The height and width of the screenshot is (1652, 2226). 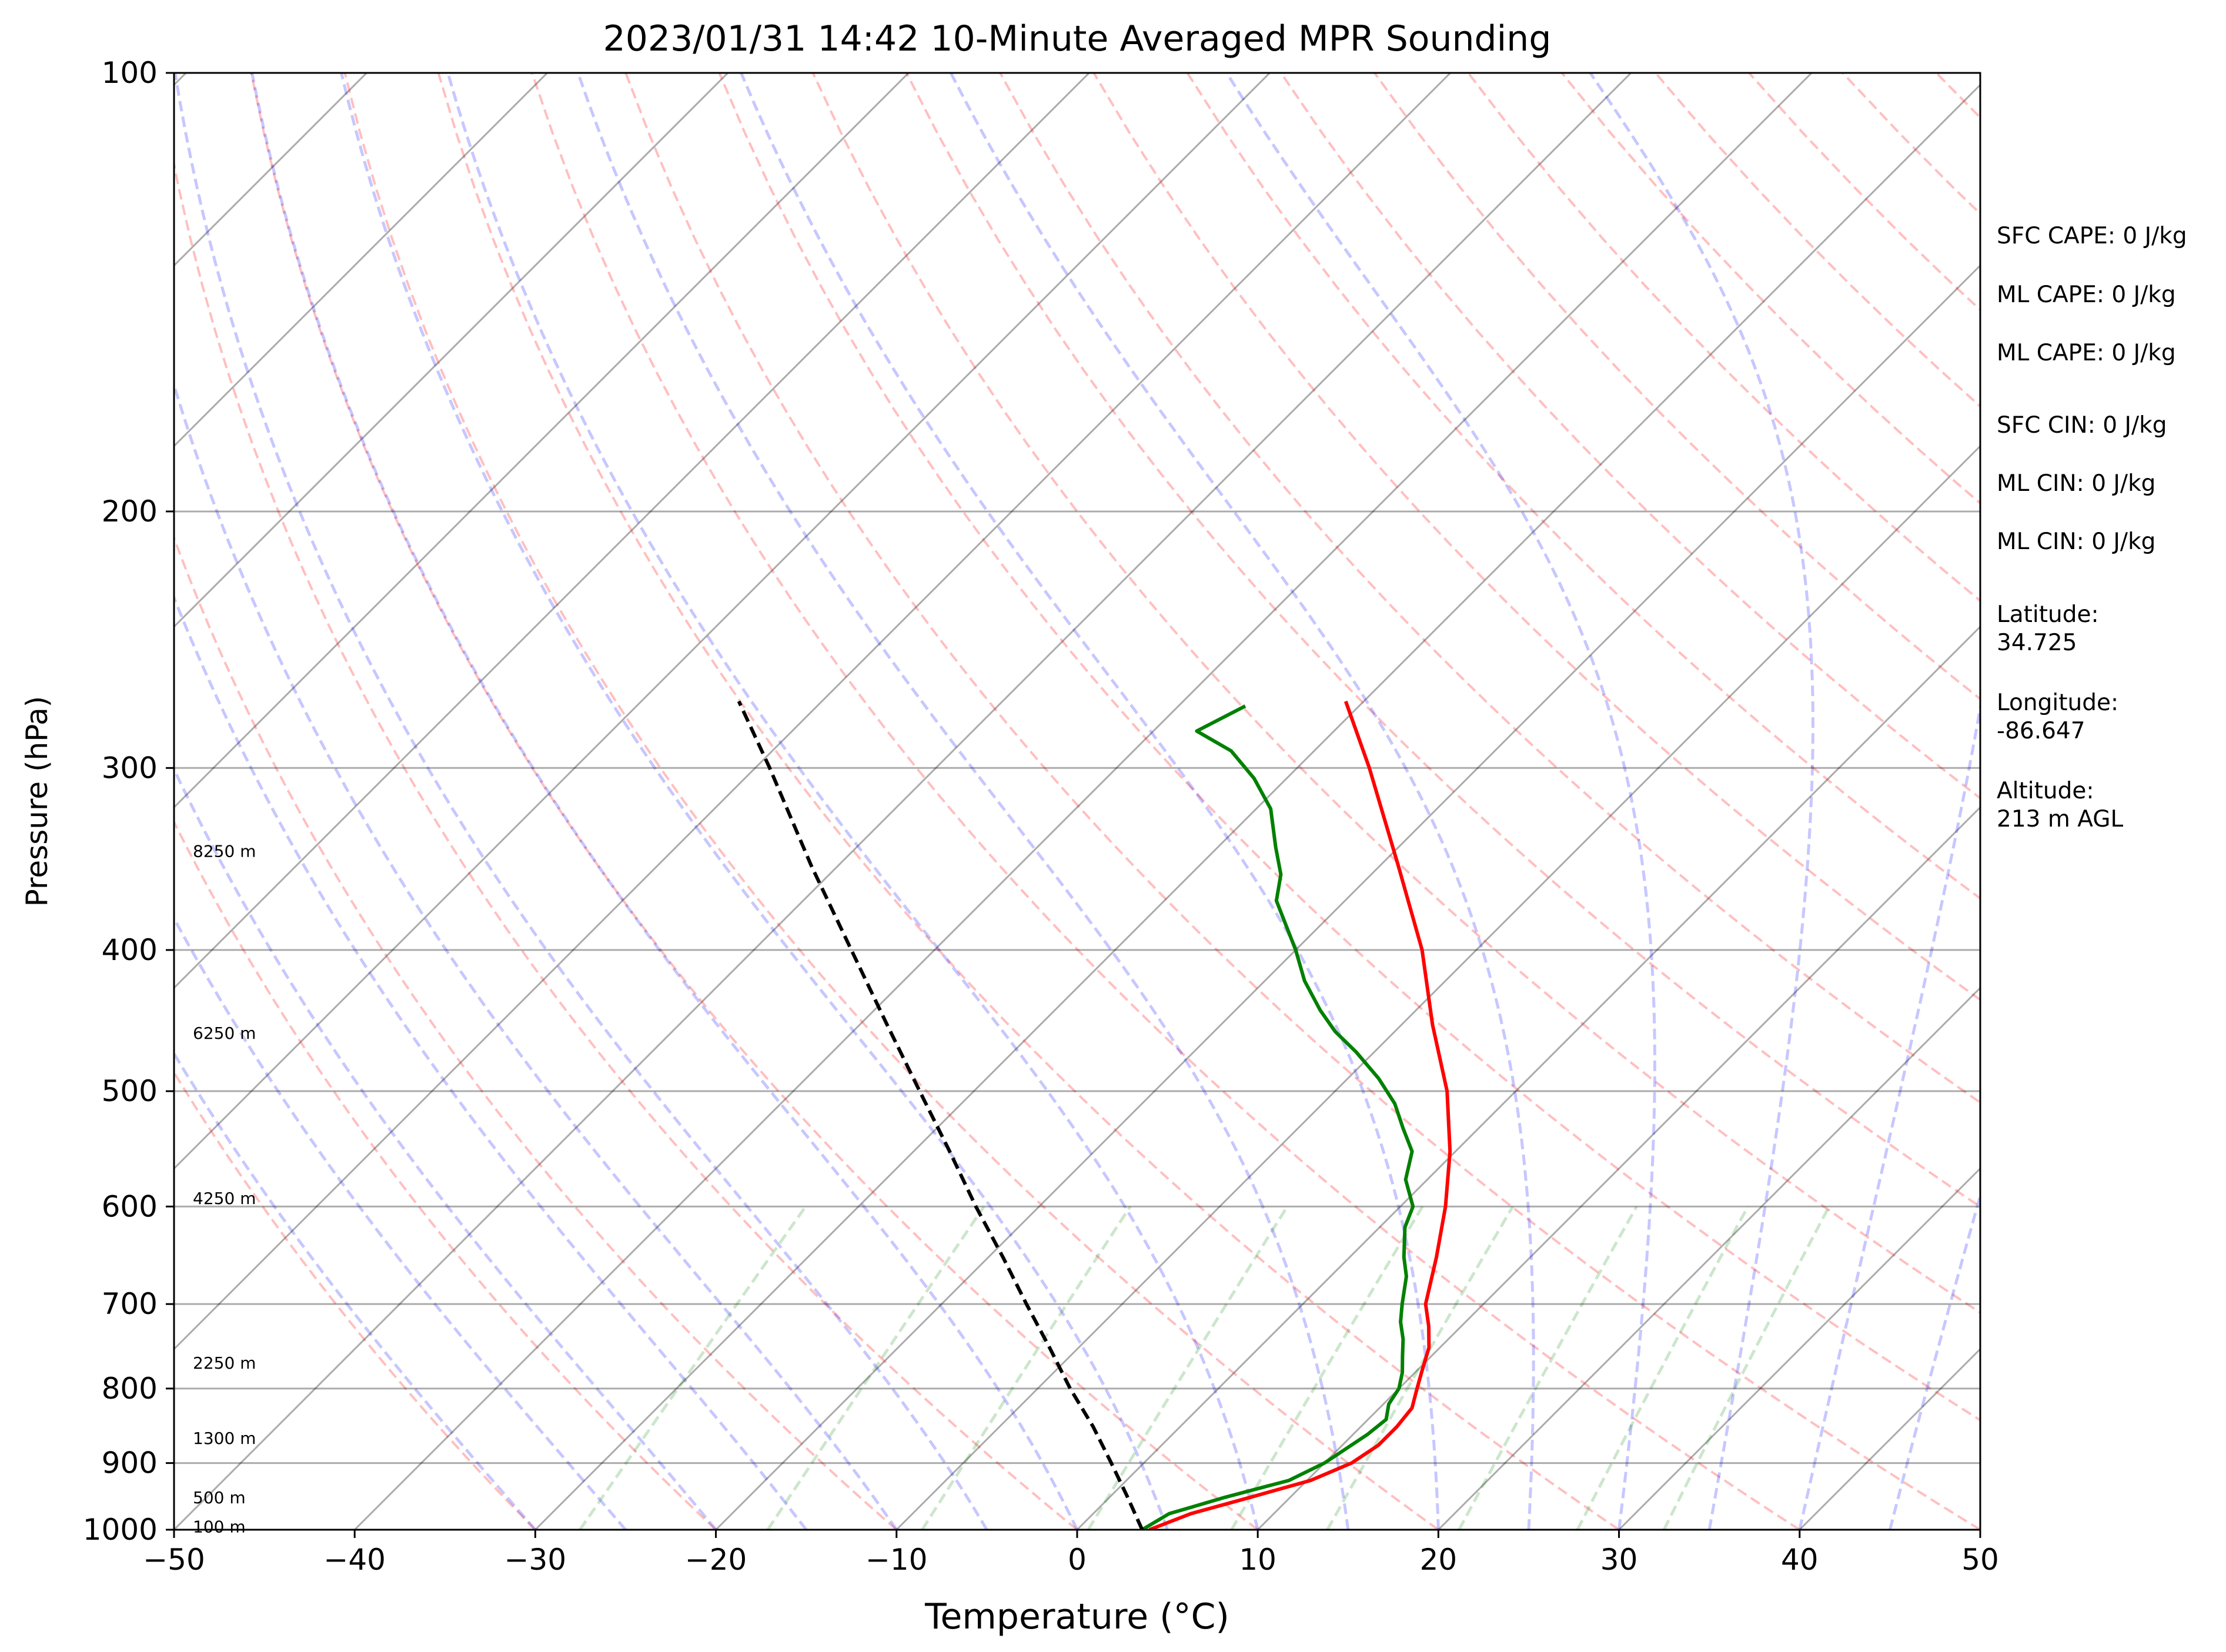 What do you see at coordinates (130, 1463) in the screenshot?
I see `y-tick-label: 900` at bounding box center [130, 1463].